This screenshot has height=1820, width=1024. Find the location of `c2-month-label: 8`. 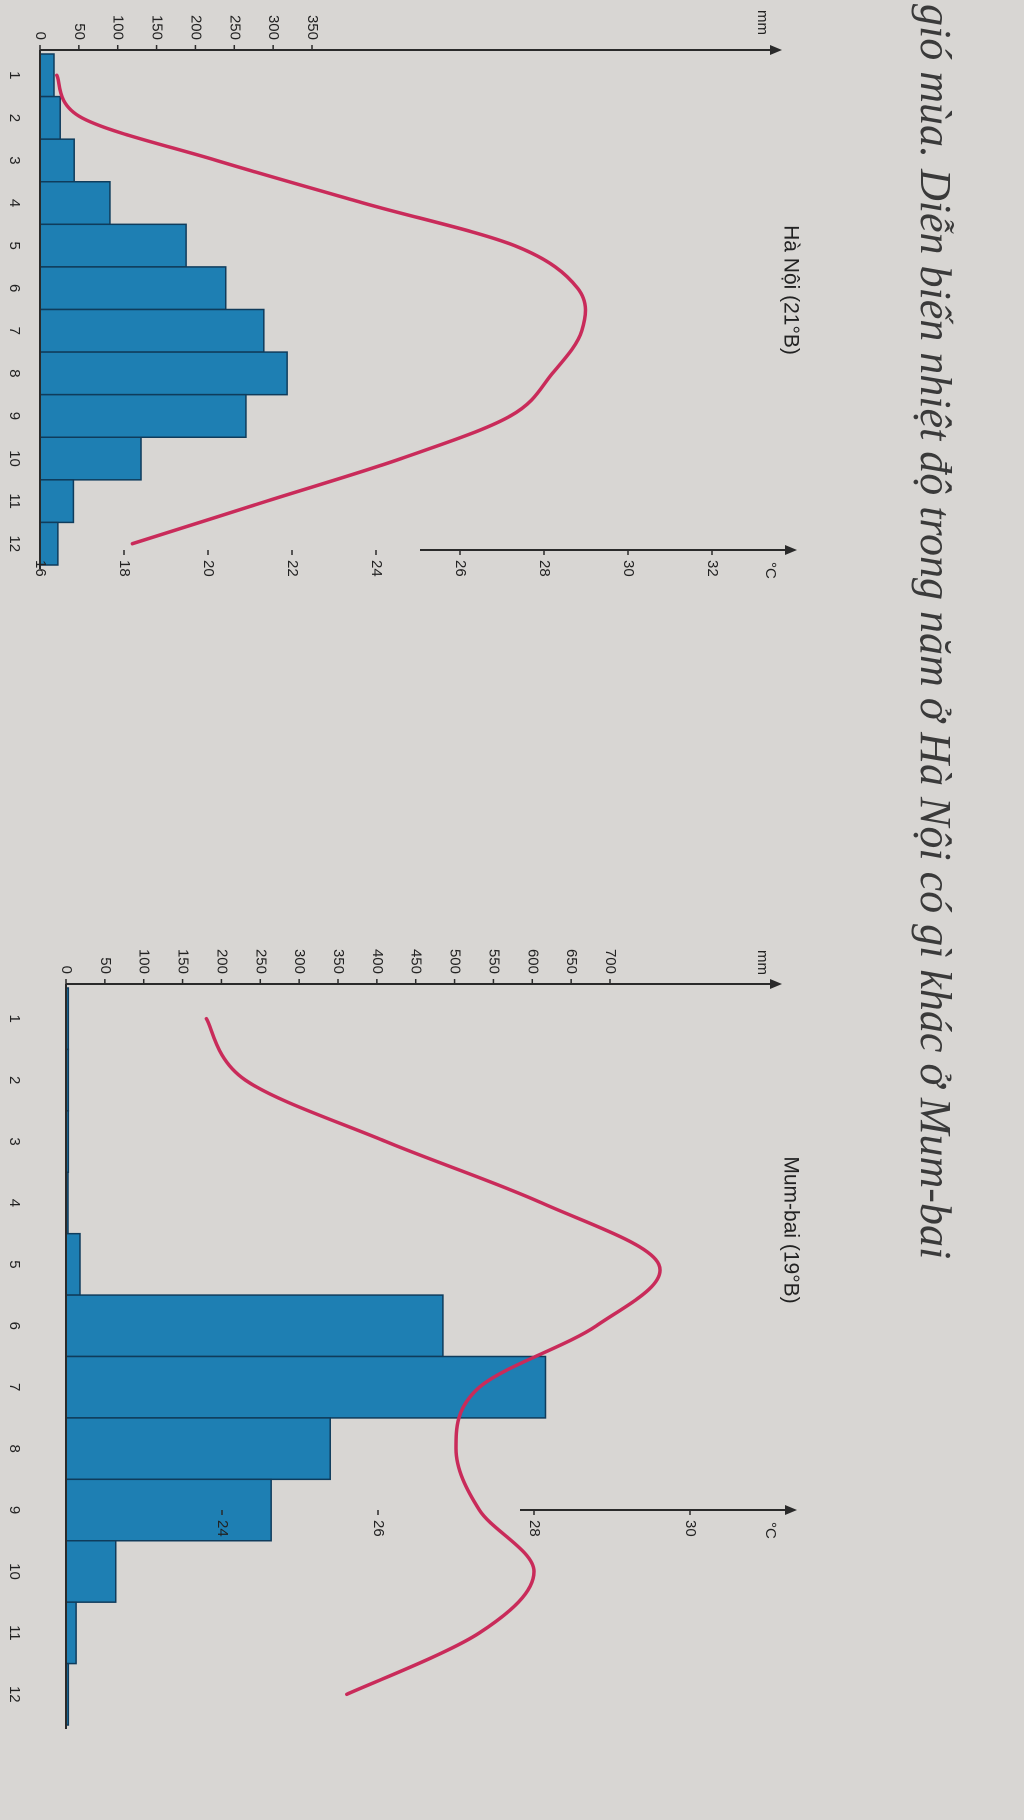

c2-month-label: 8 is located at coordinates (14, 1448).